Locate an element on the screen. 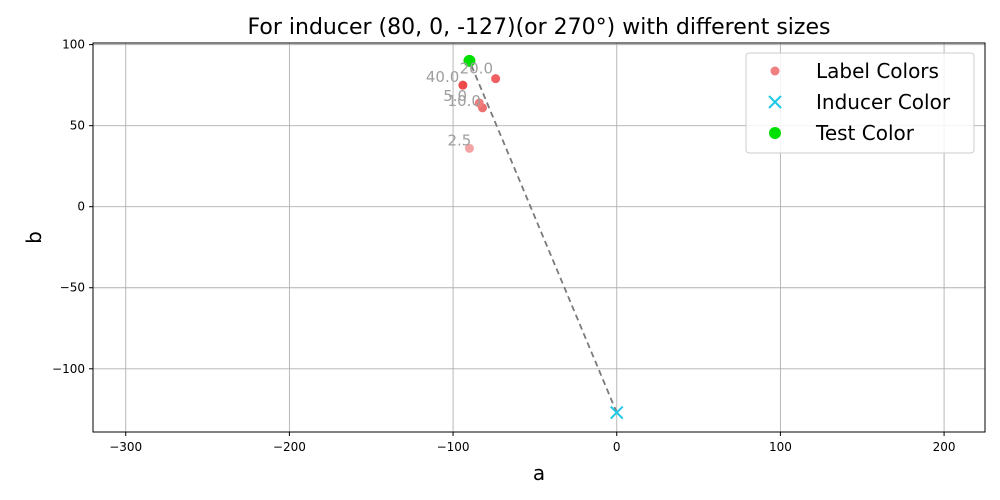 Image resolution: width=1000 pixels, height=500 pixels. y-tick-label: −50 is located at coordinates (72, 288).